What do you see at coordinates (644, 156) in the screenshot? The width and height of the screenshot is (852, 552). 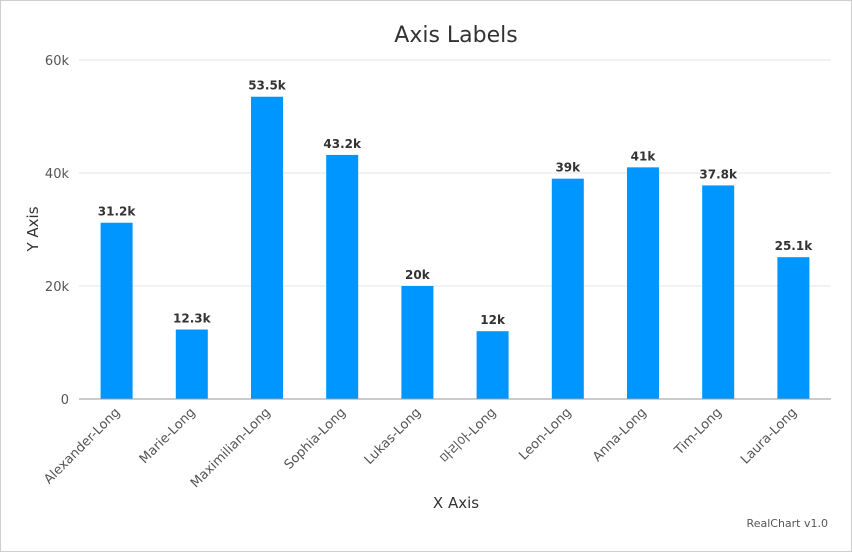 I see `data-label: 41k` at bounding box center [644, 156].